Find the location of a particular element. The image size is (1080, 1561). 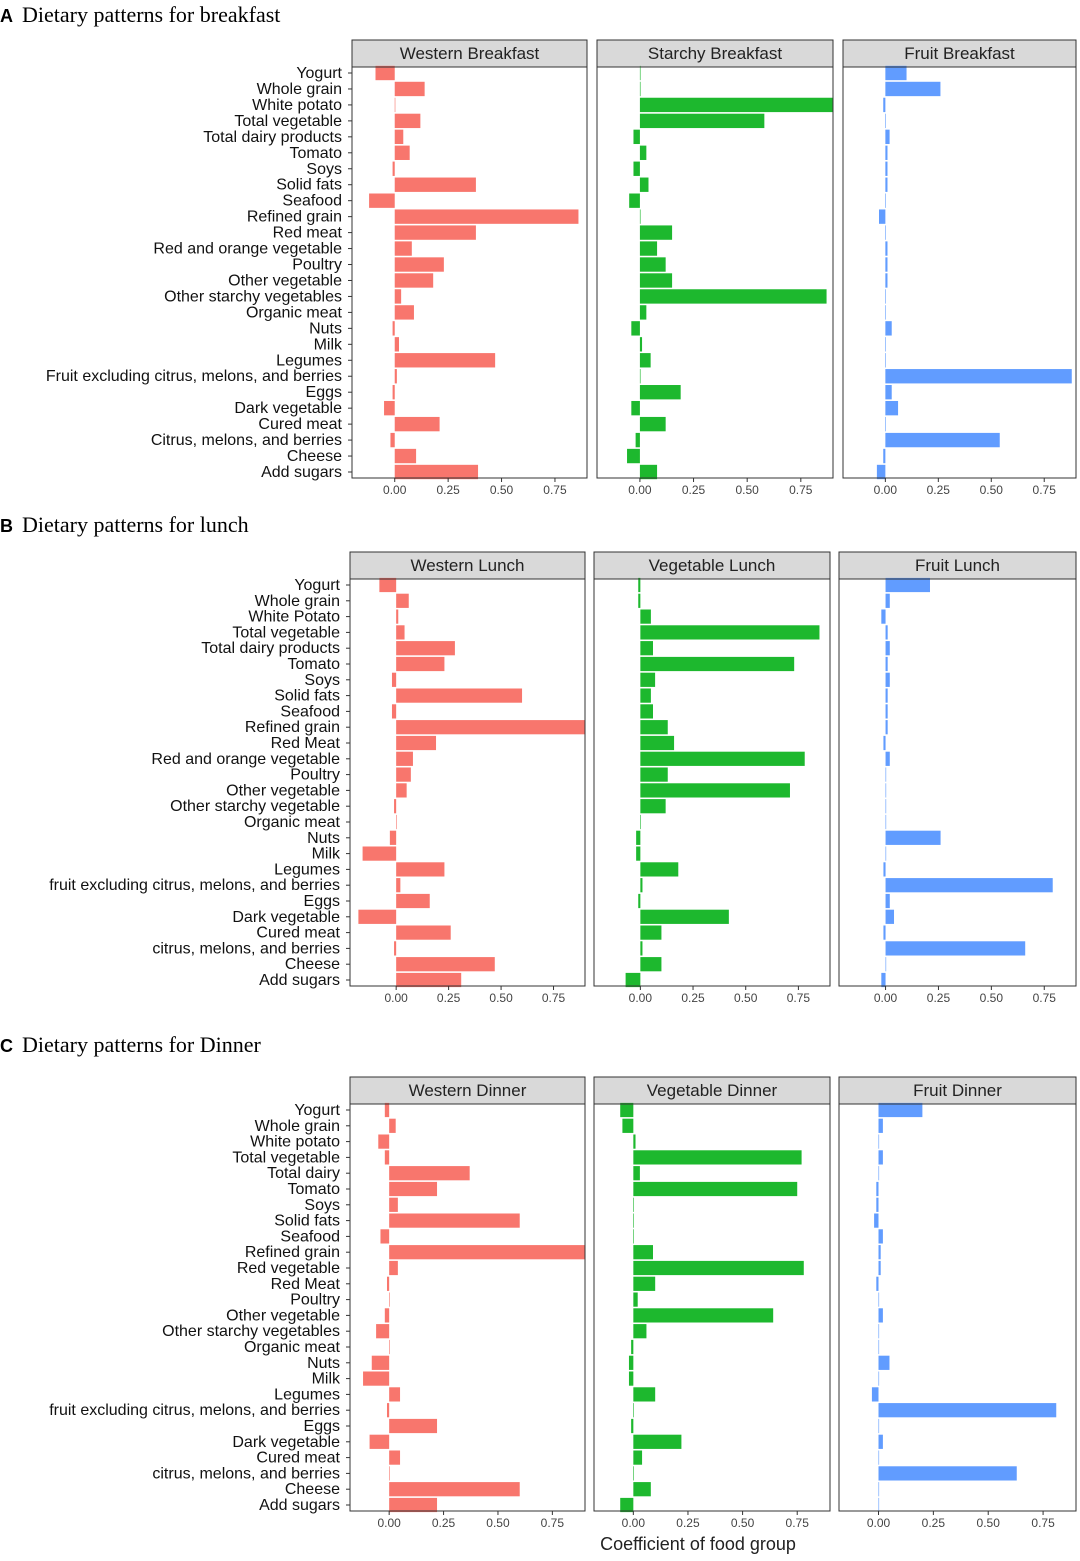

bar-fruit-dinner-organic-meat is located at coordinates (879, 1347).